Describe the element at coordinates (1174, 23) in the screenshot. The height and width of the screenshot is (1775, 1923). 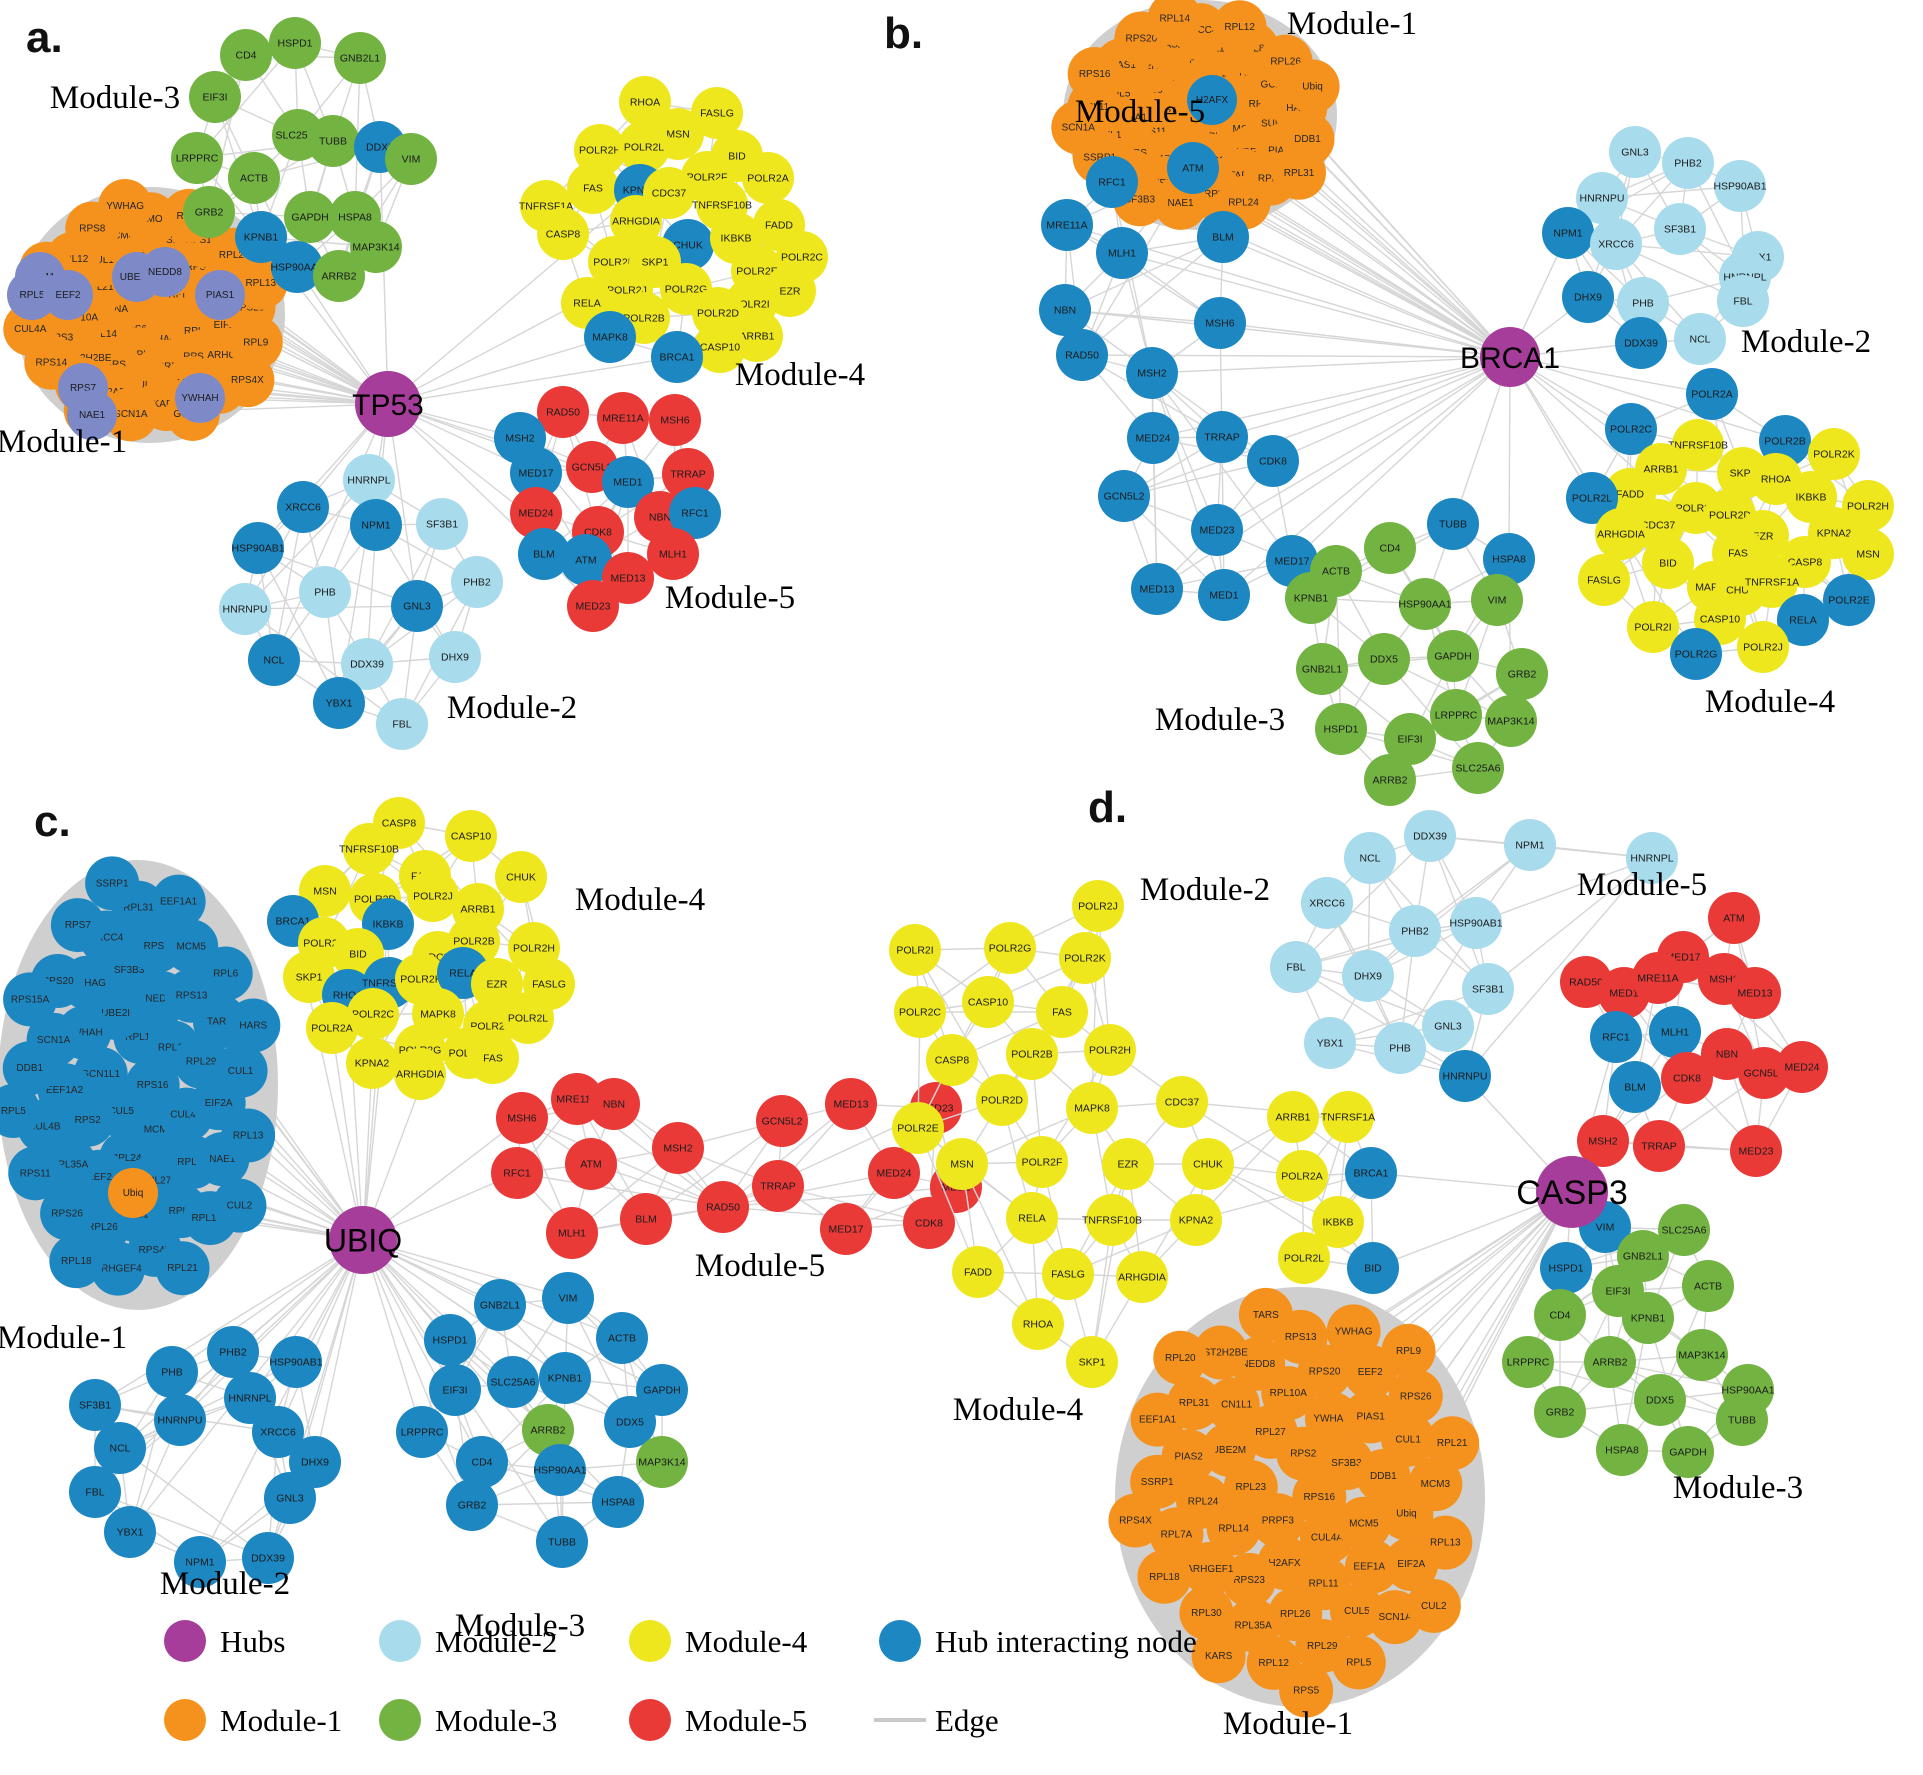
I see `node-RPL14` at that location.